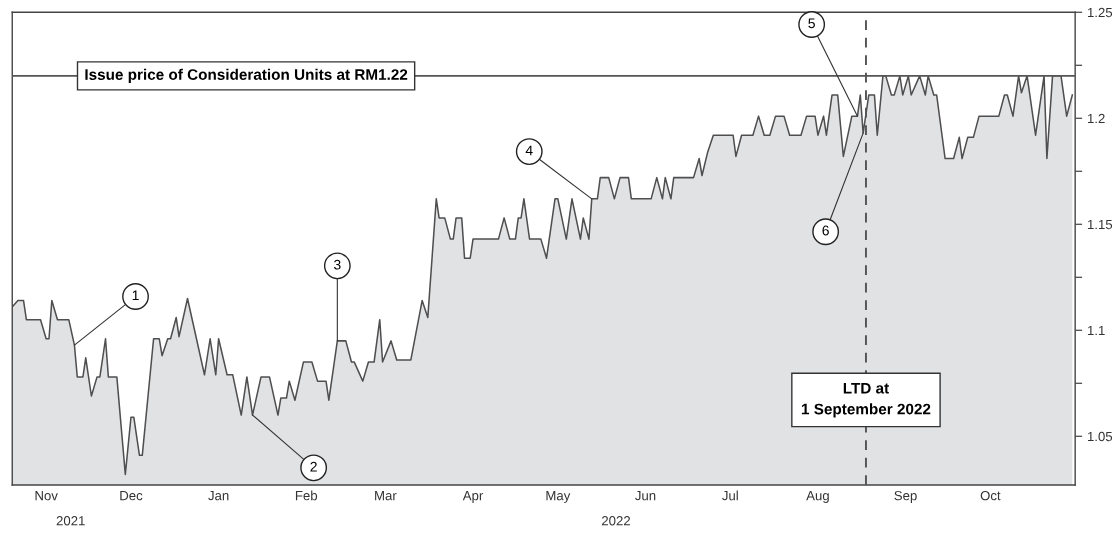  Describe the element at coordinates (866, 400) in the screenshot. I see `ref-line-label: LTD at 1 September 2022` at that location.